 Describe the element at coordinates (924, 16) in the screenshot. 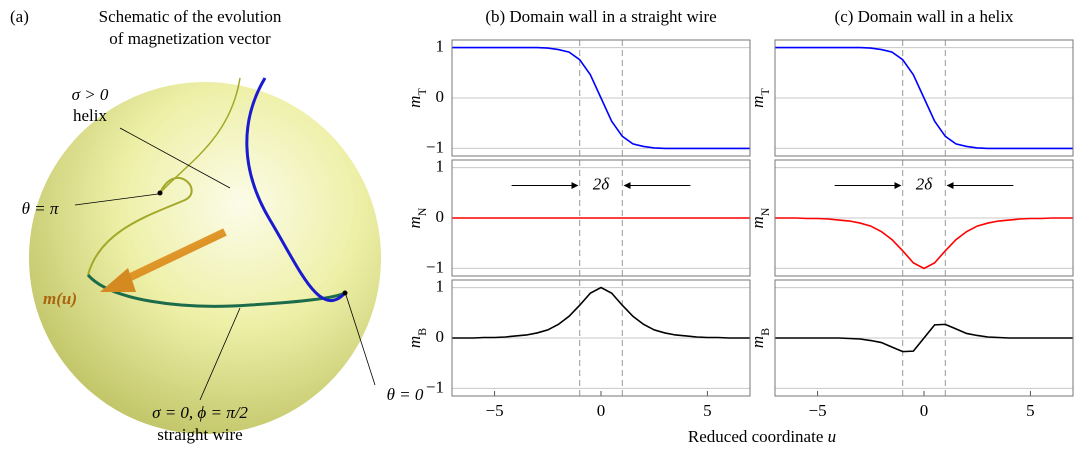

I see `panel-title: (c) Domain wall in a helix` at that location.